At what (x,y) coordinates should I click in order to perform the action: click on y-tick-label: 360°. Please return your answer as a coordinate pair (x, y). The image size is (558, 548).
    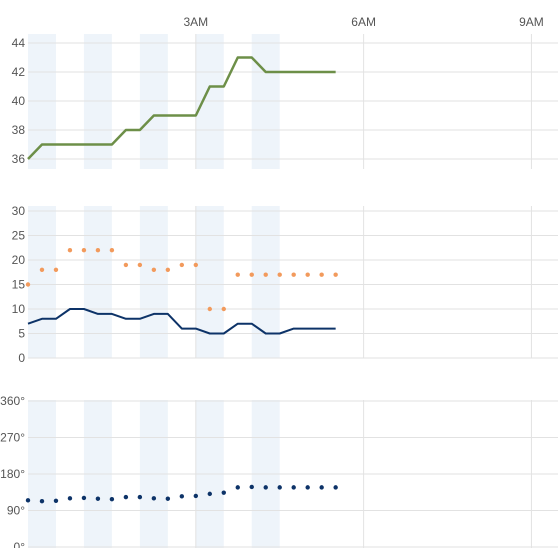
    Looking at the image, I should click on (12, 401).